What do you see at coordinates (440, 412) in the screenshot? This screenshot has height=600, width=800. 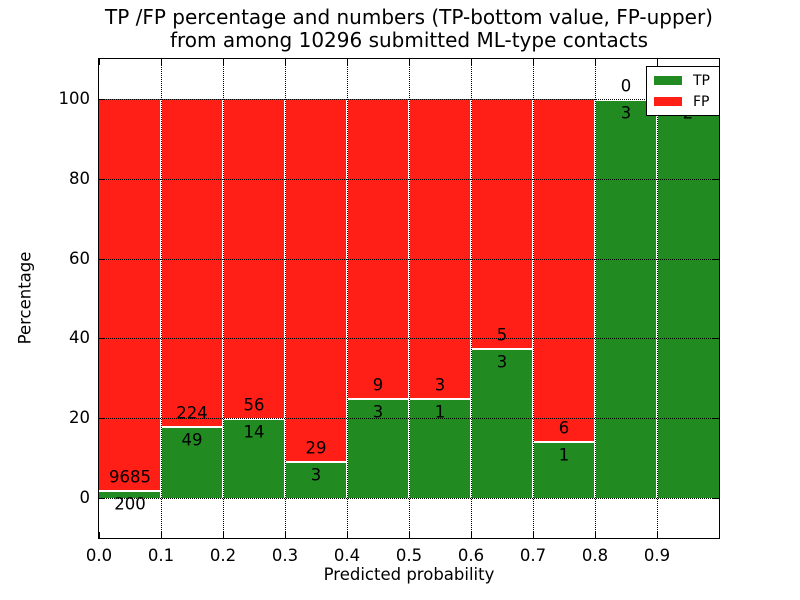 I see `tp-count-label: 1` at bounding box center [440, 412].